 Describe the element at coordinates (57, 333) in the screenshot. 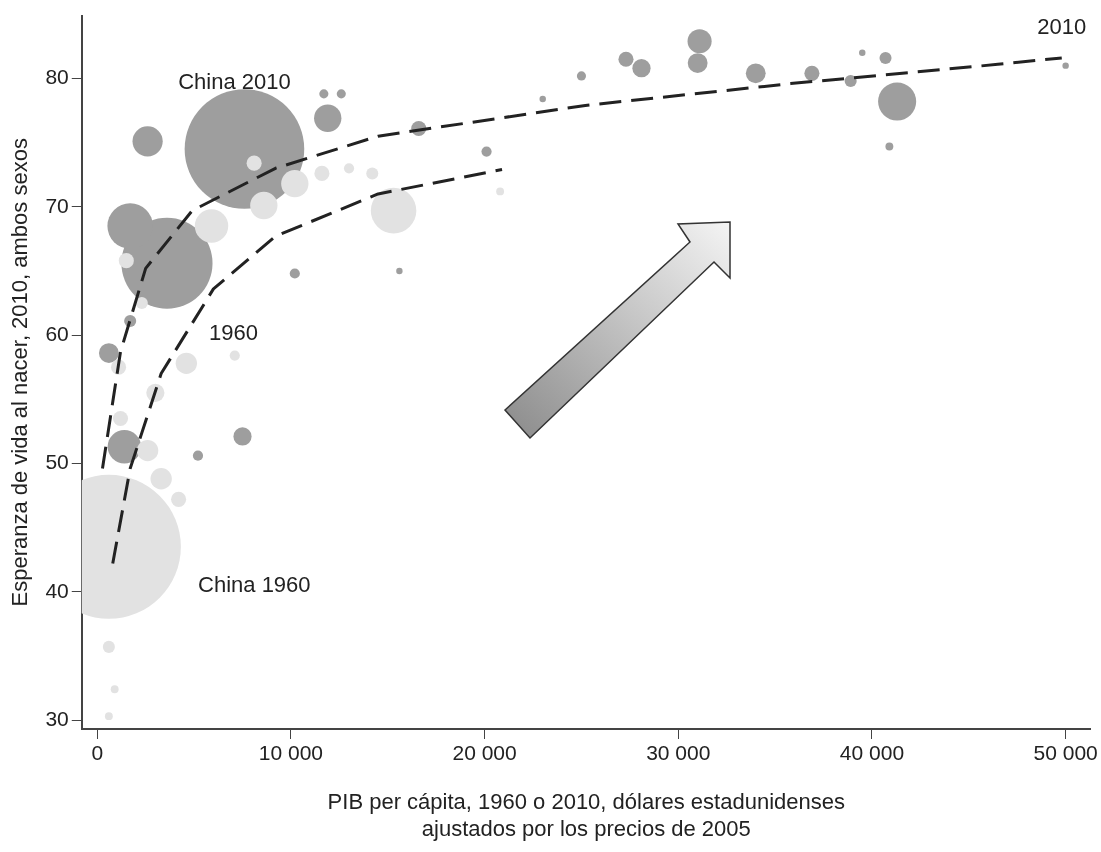

I see `y-tick-label: 60` at that location.